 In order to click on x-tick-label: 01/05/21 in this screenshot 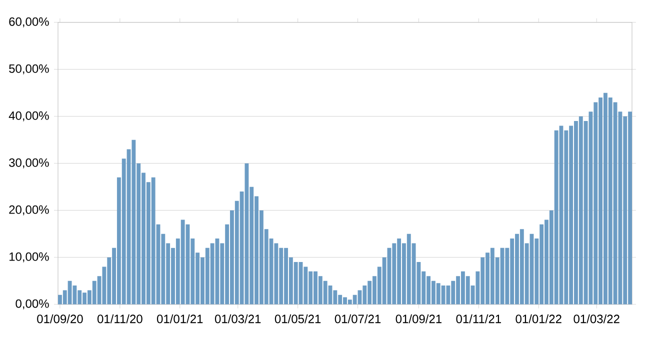, I will do `click(297, 319)`.